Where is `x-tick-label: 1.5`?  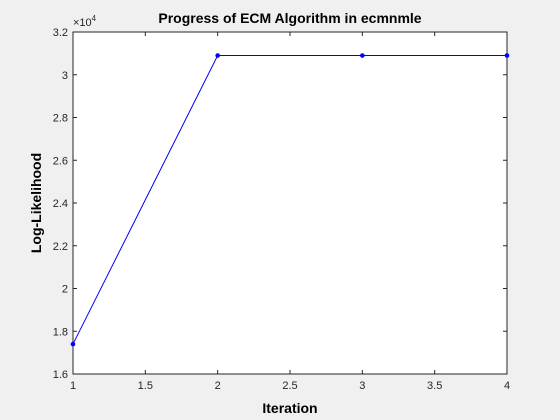
x-tick-label: 1.5 is located at coordinates (145, 386).